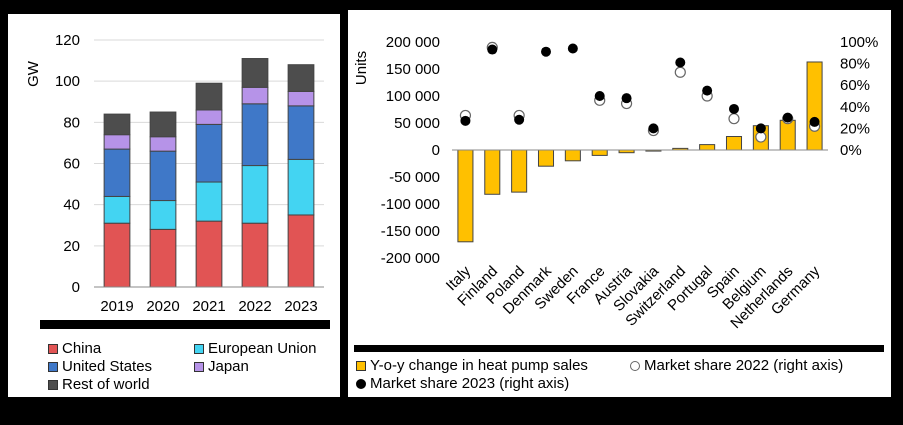 The image size is (903, 425). I want to click on legend-share-2023-marker, so click(361, 384).